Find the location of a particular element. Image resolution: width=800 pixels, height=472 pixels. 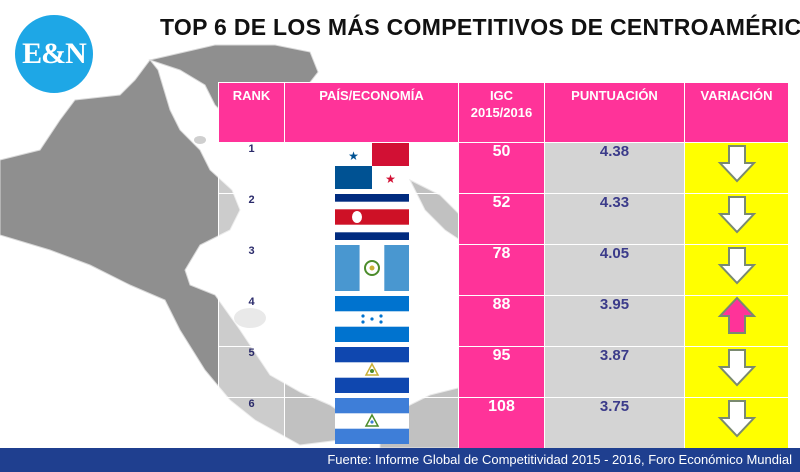

header-score: PUNTUACIÓN is located at coordinates (614, 112).